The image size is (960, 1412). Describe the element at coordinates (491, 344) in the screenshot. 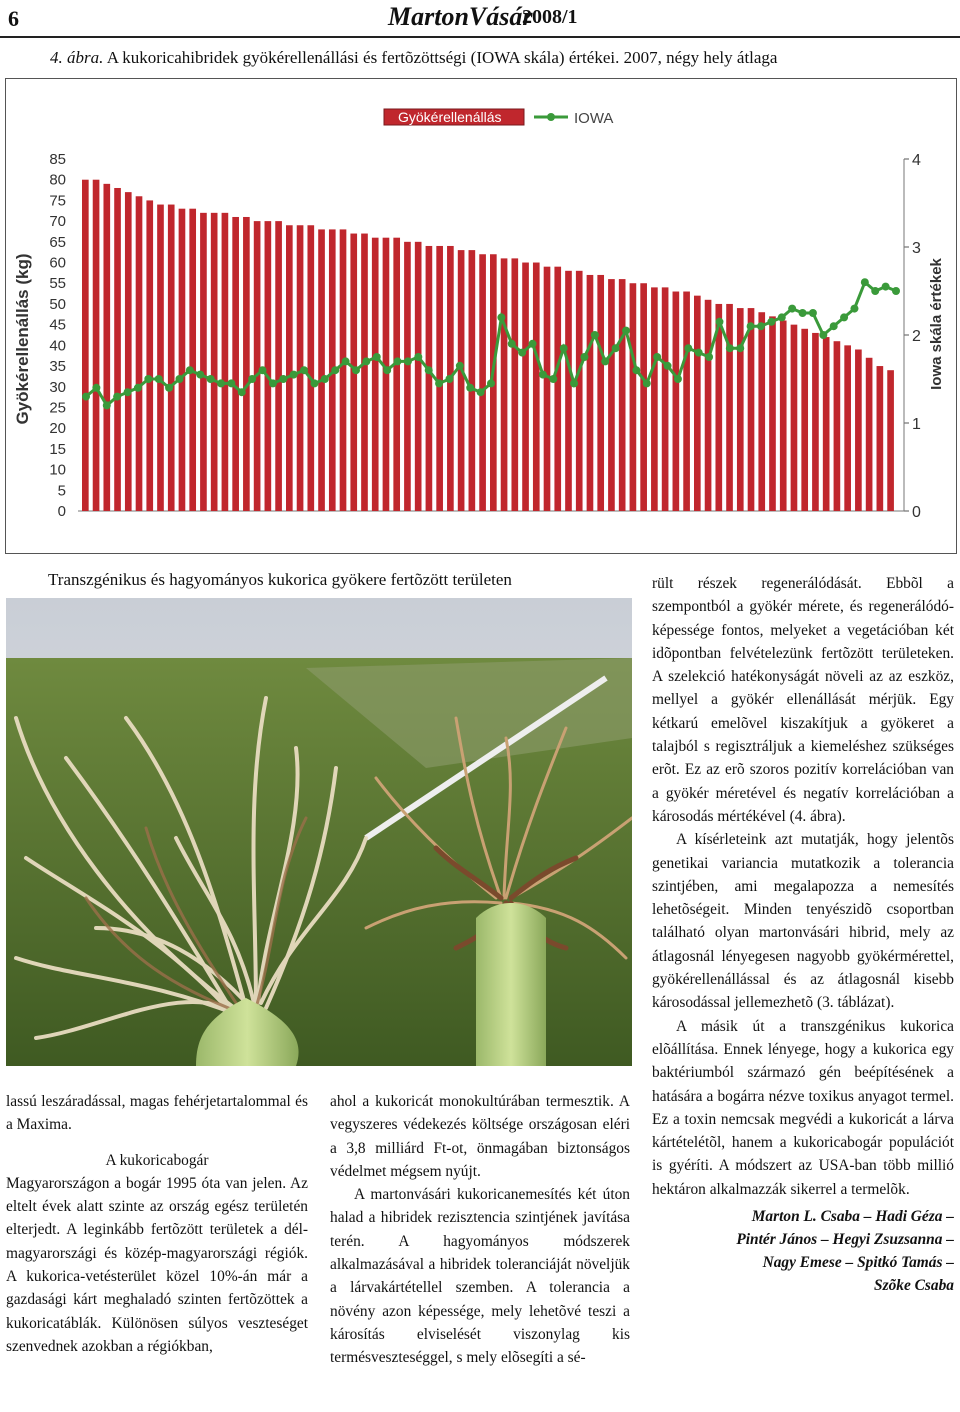

I see `iowa-series` at that location.